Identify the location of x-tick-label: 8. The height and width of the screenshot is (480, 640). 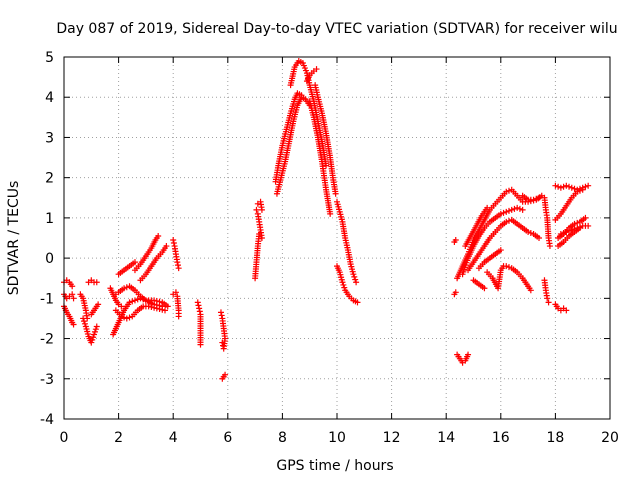
(282, 438).